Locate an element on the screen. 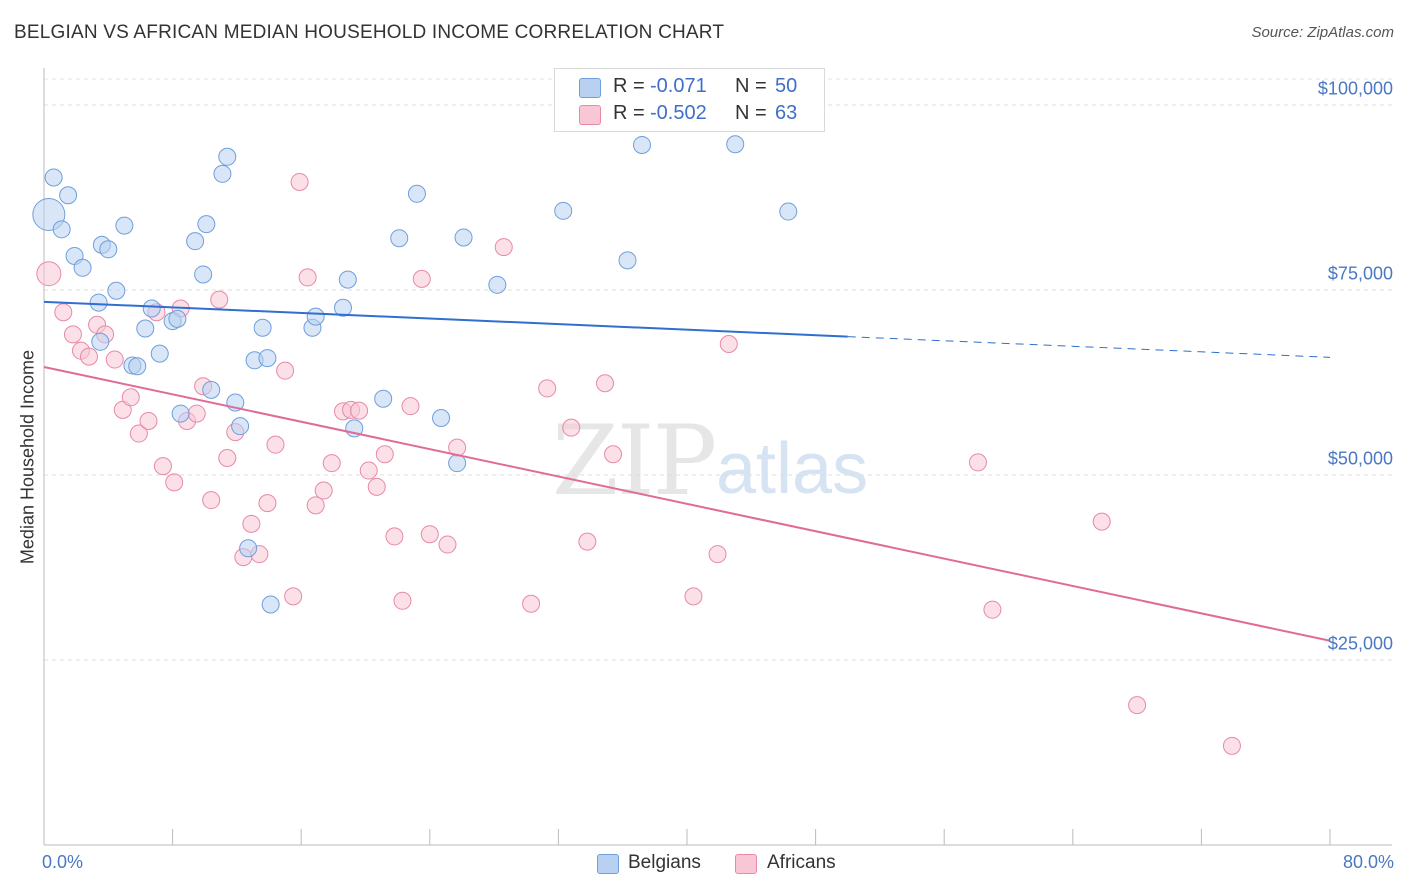 The height and width of the screenshot is (892, 1406). africans-swatch is located at coordinates (590, 115).